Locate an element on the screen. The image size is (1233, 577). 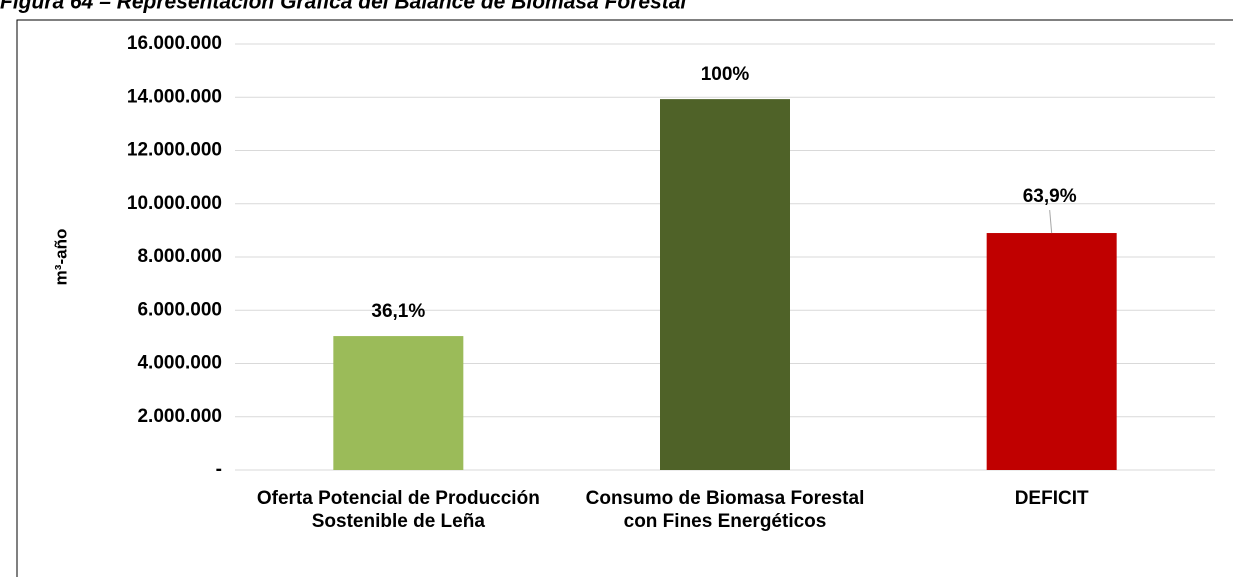
x-tick-label: DEFICIT is located at coordinates (1051, 498).